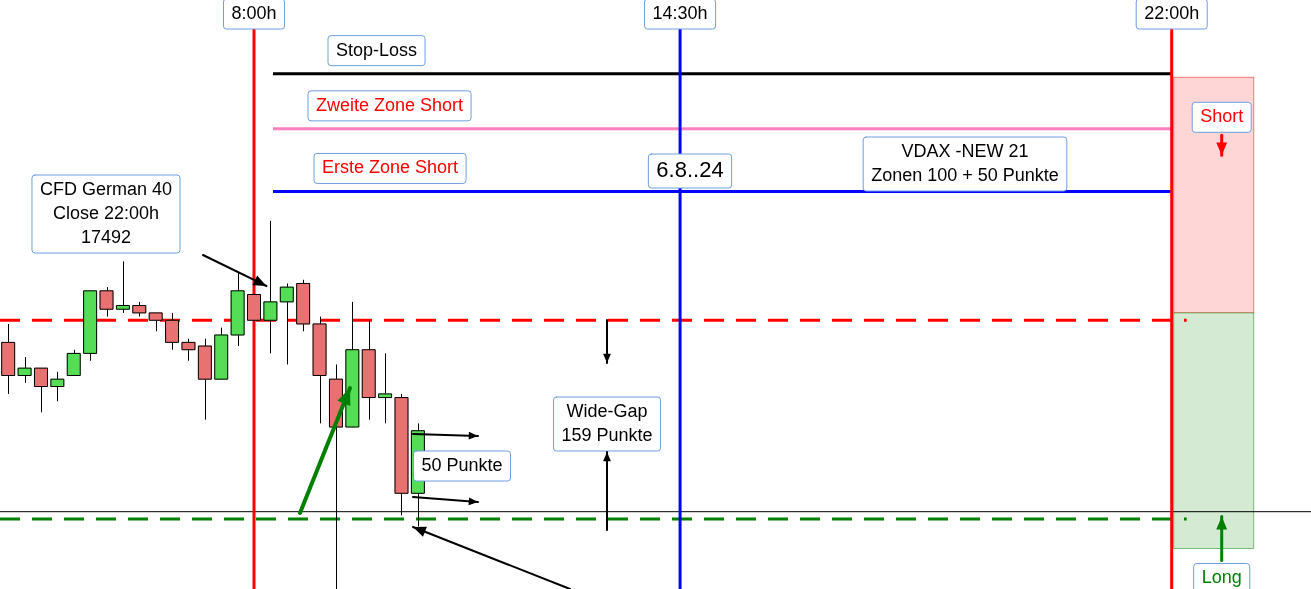  What do you see at coordinates (462, 464) in the screenshot?
I see `annotation: 50 Punkte` at bounding box center [462, 464].